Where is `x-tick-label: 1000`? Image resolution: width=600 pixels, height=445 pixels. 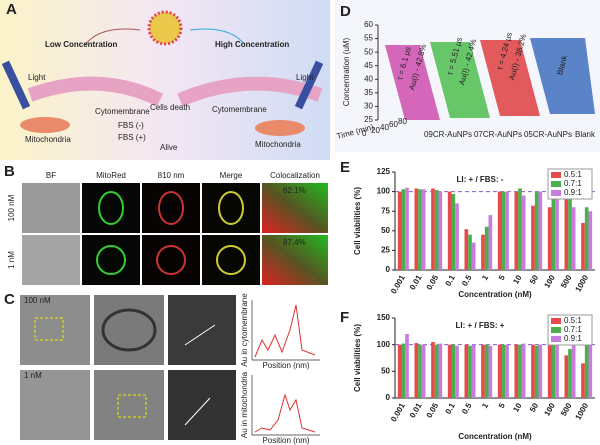
x-tick-label: 1000 is located at coordinates (582, 283).